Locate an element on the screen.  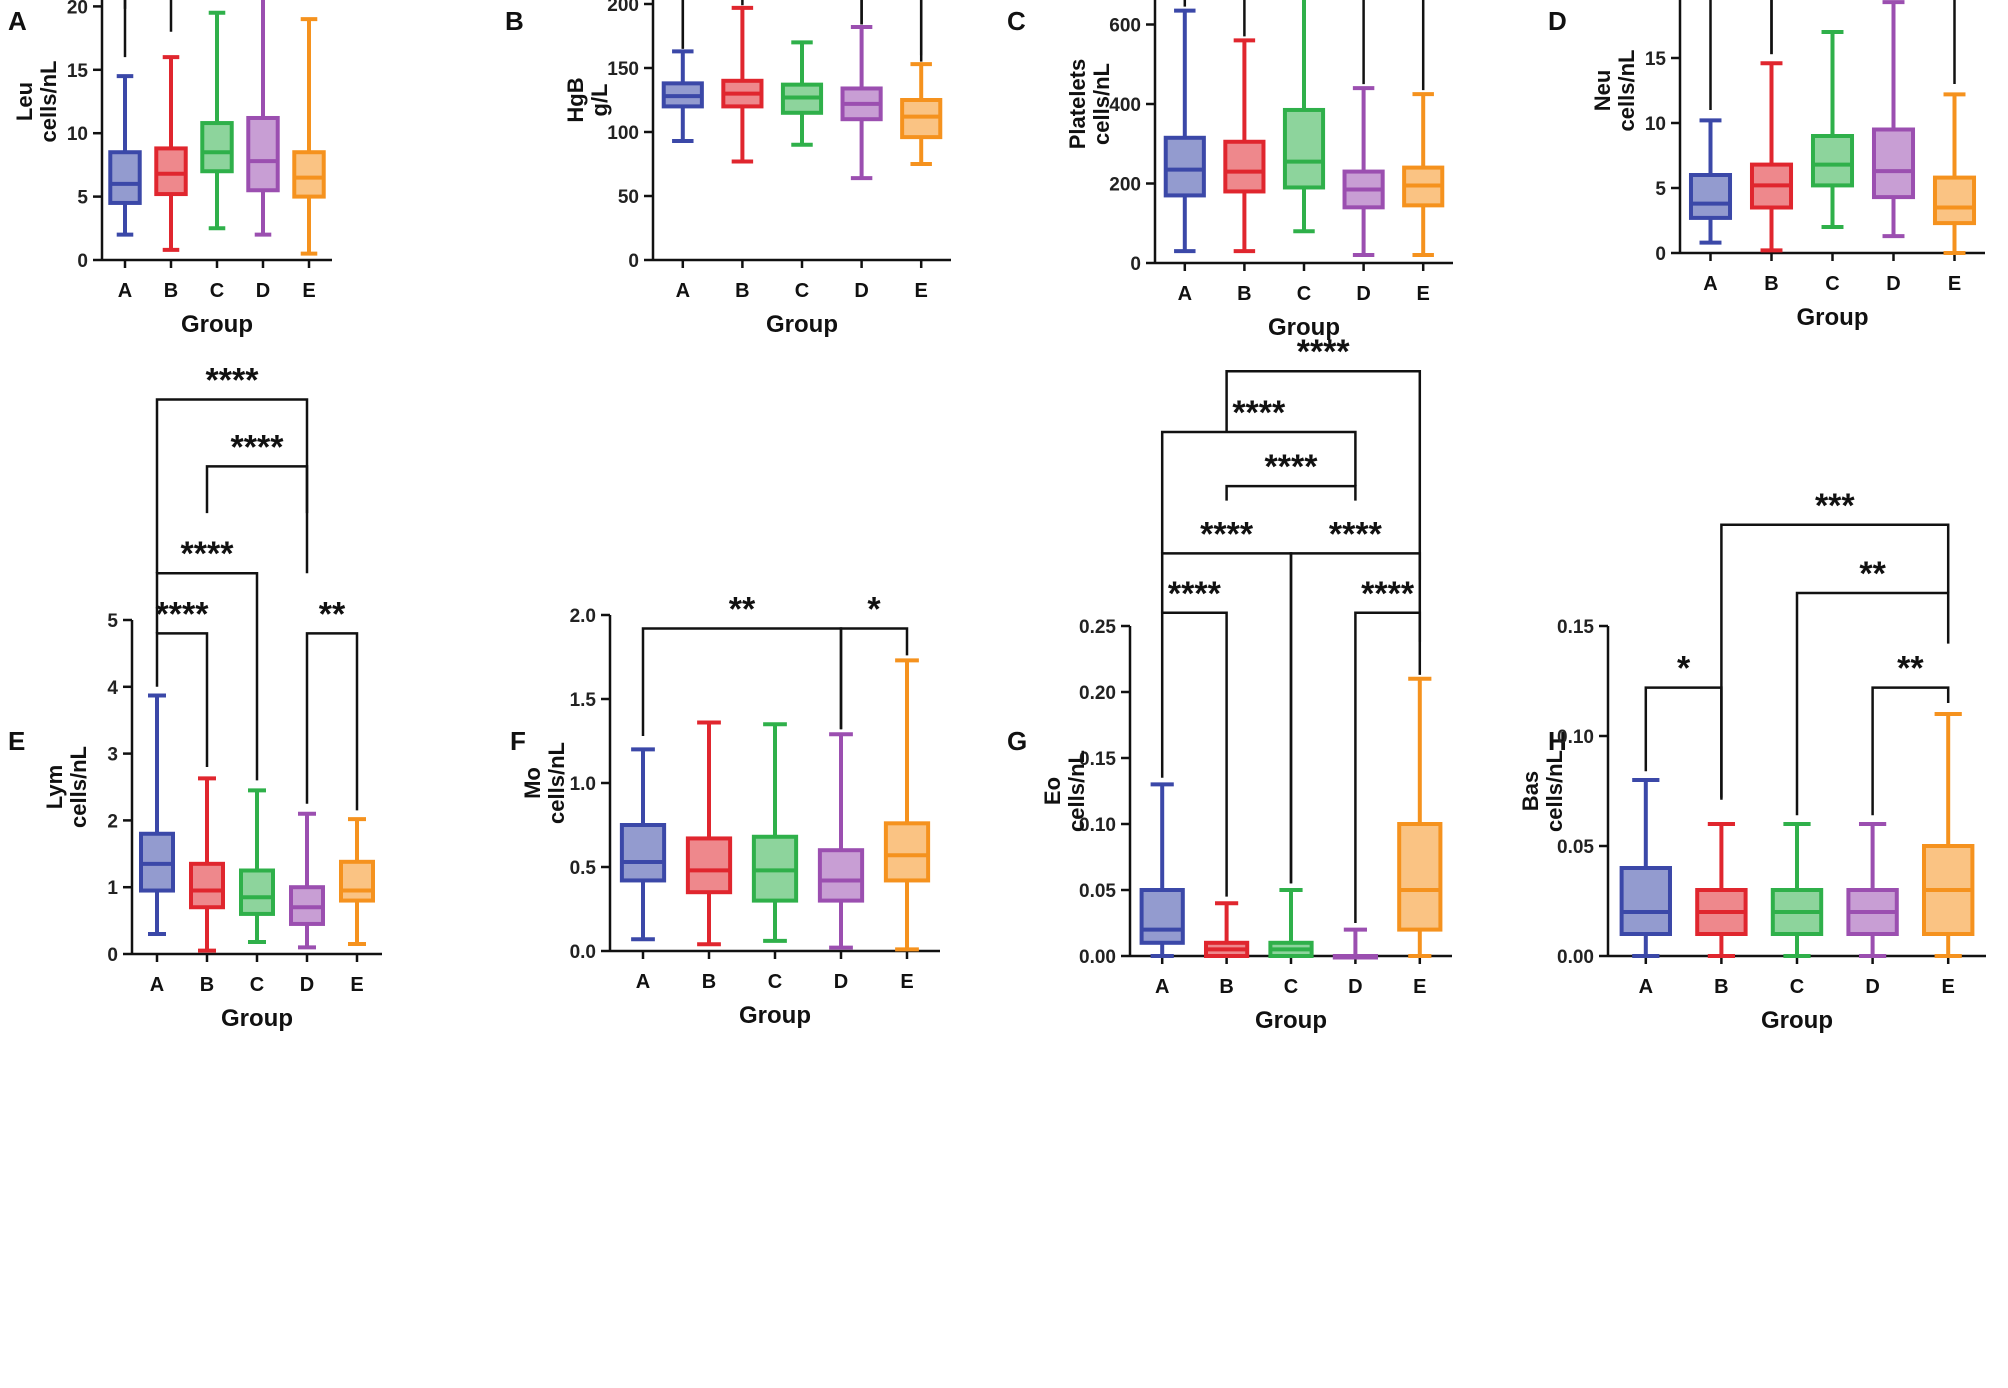
y-tick-label: 1.5 is located at coordinates (583, 700).